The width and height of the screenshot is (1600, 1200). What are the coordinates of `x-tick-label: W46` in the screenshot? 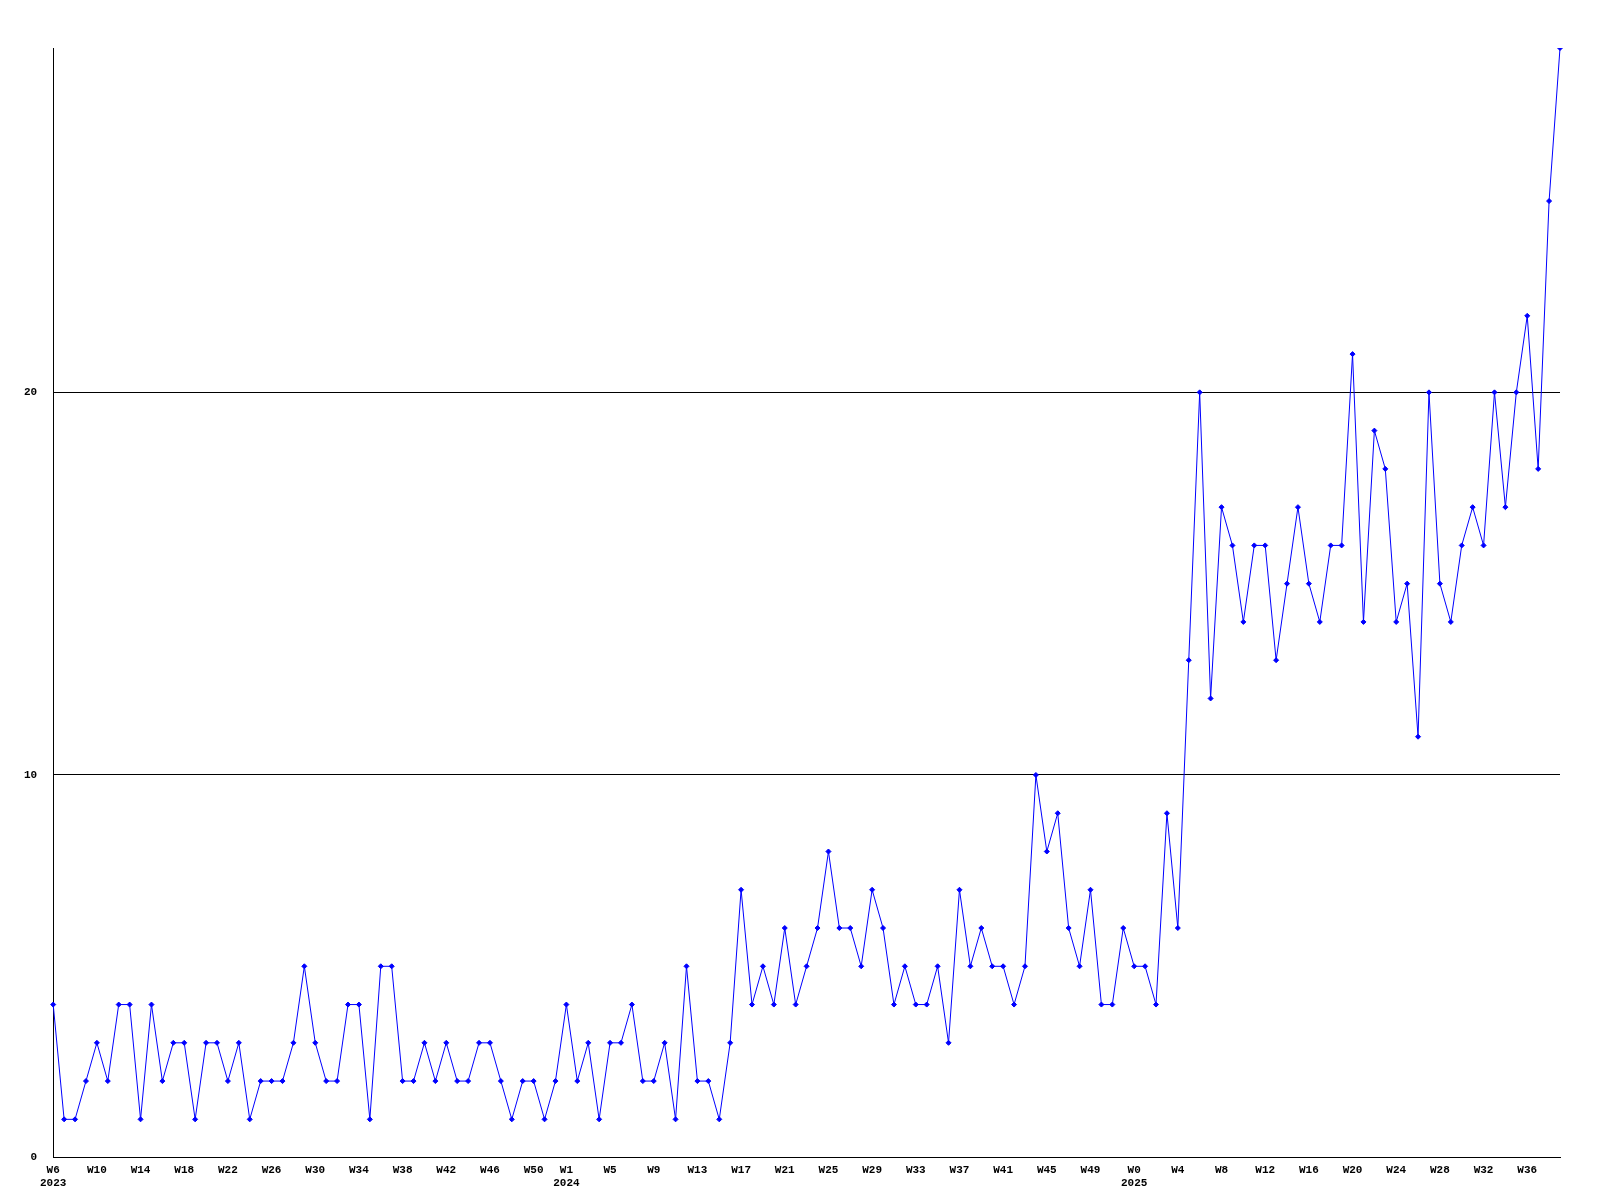 It's located at (490, 1169).